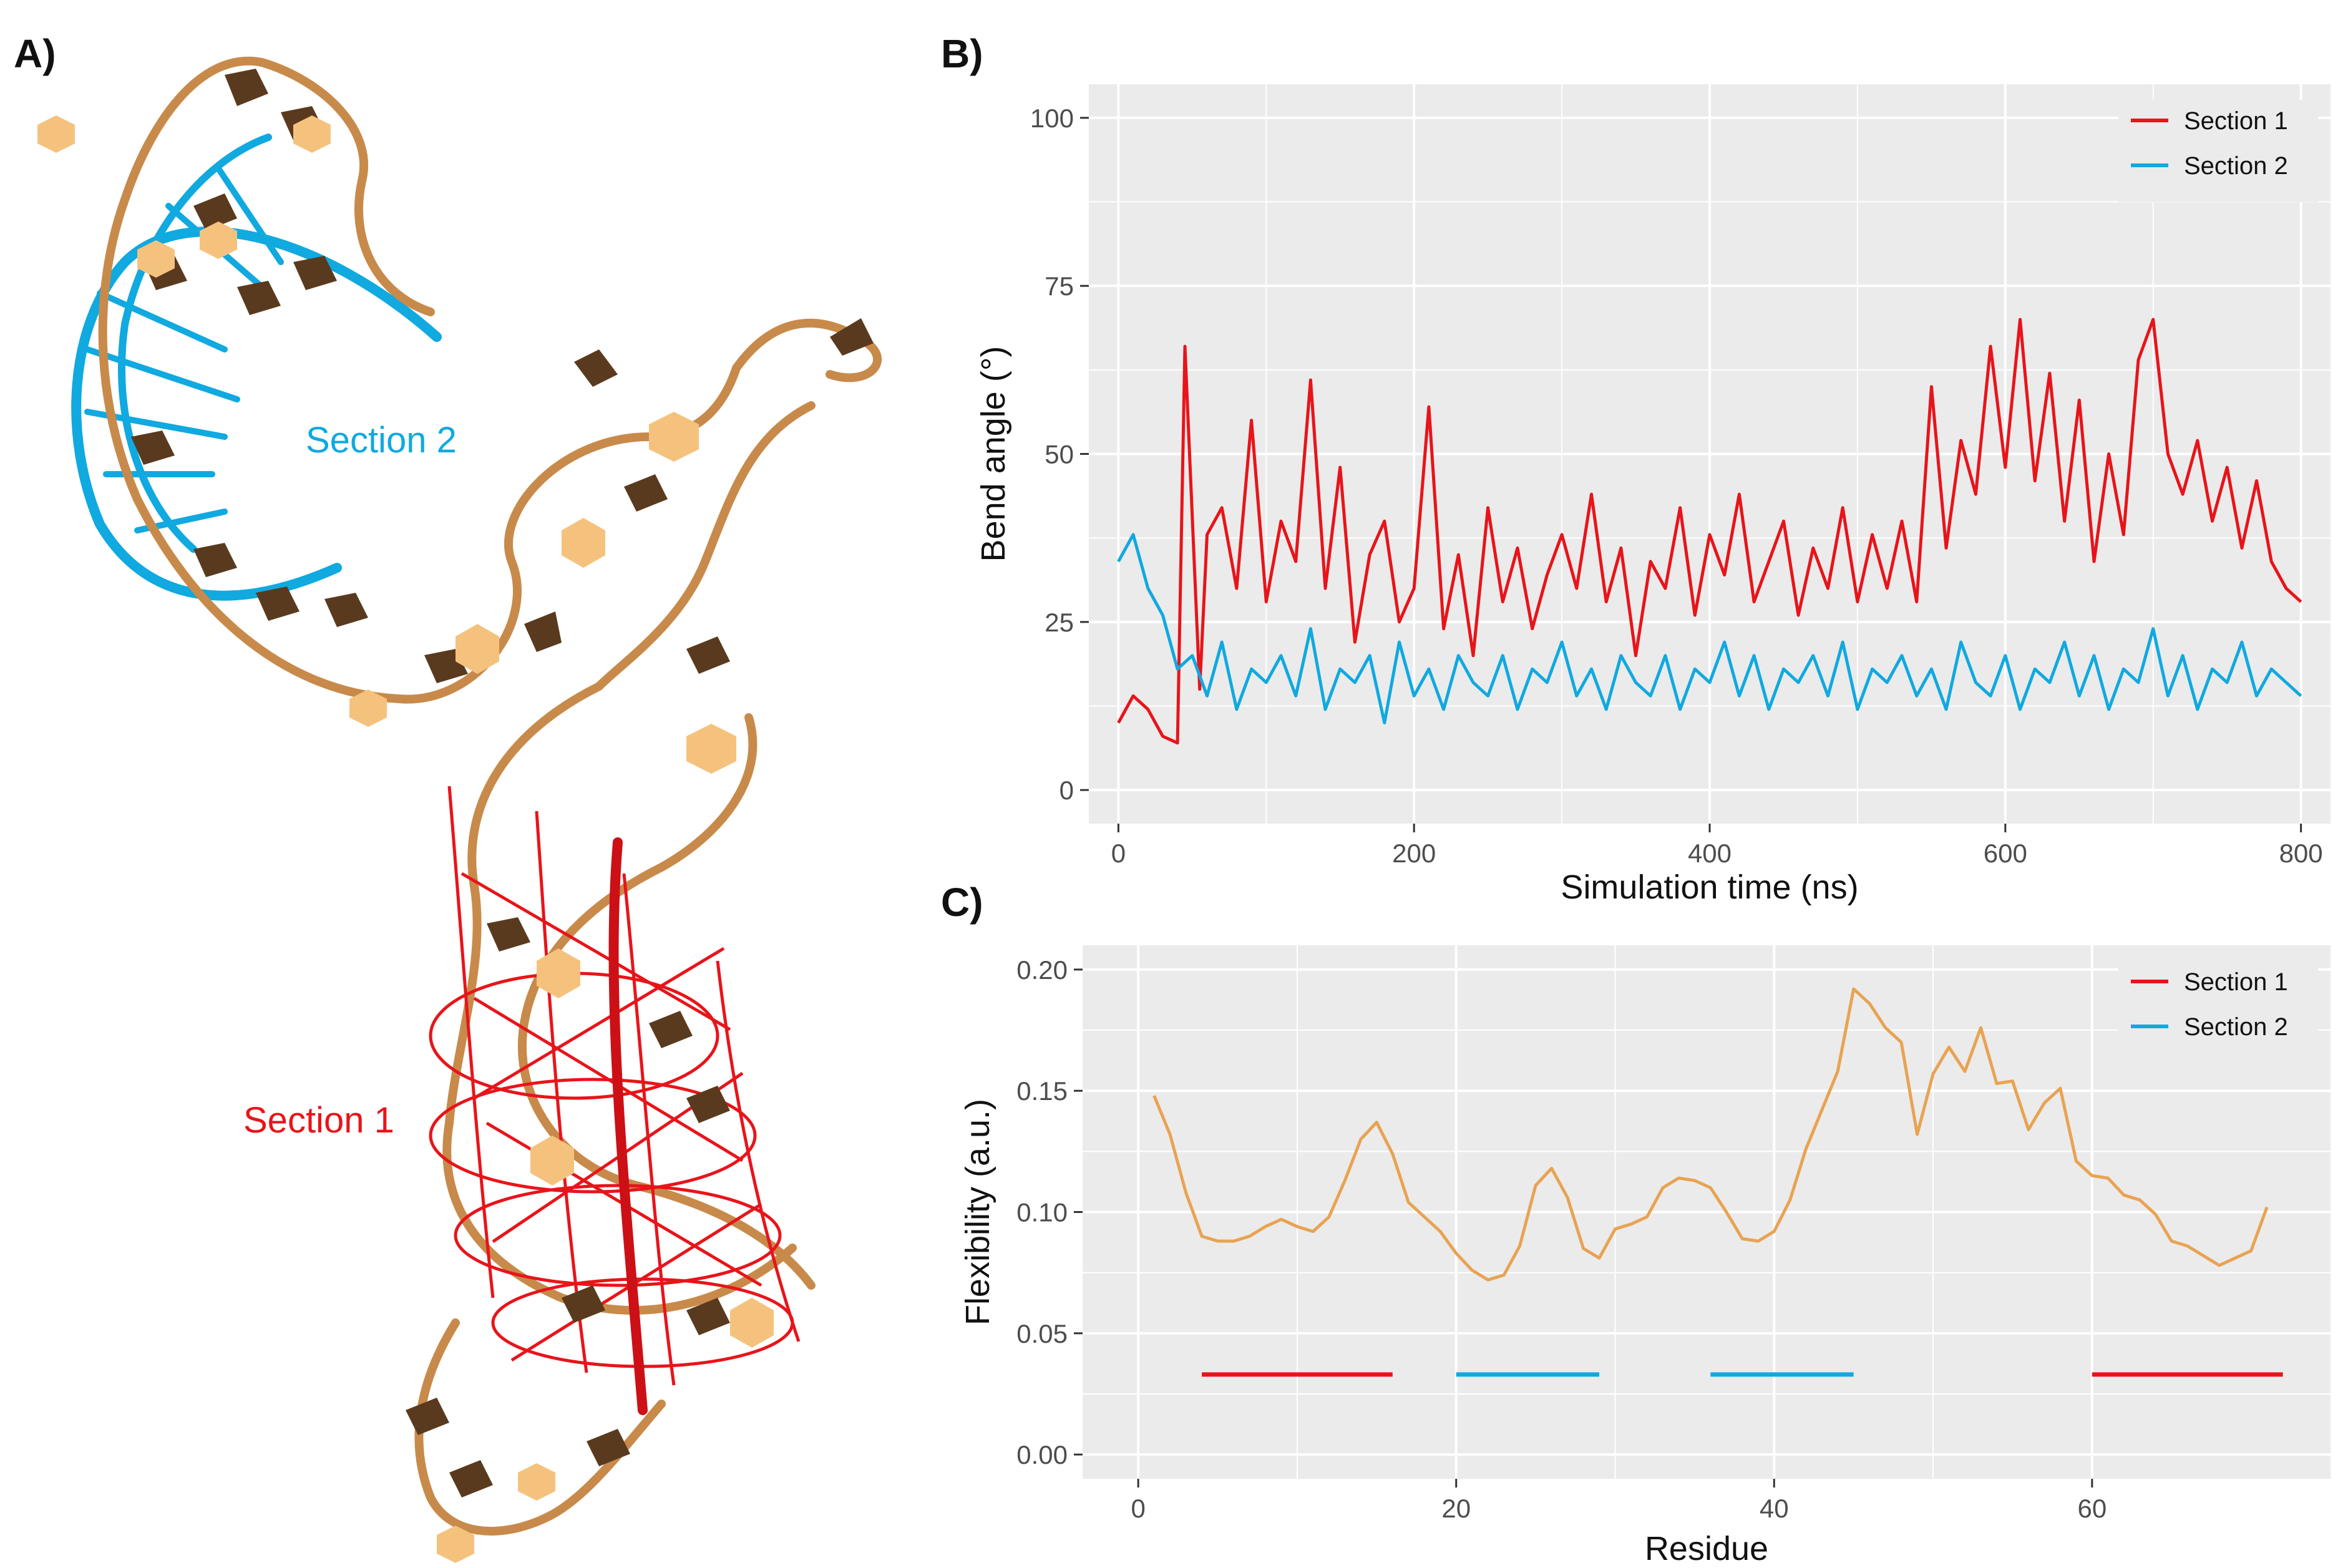  Describe the element at coordinates (1059, 454) in the screenshot. I see `y-tick-label: 50` at that location.